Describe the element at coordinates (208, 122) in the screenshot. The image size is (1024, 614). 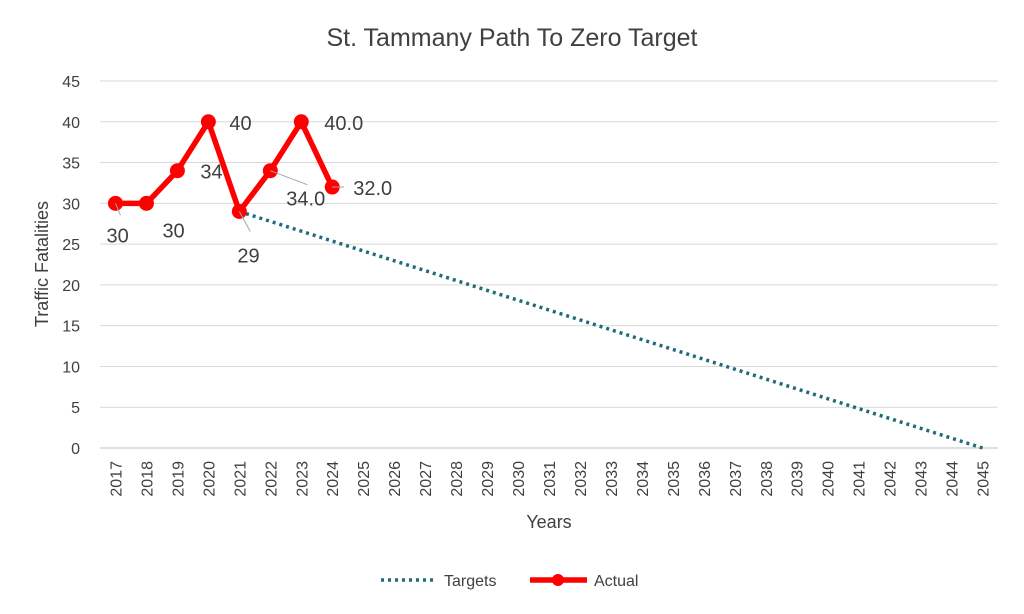
I see `actual-point-2020` at that location.